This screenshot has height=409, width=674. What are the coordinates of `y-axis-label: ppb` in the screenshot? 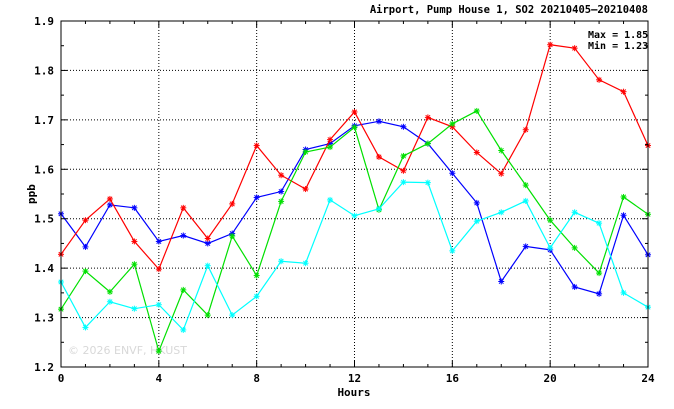 It's located at (31, 194).